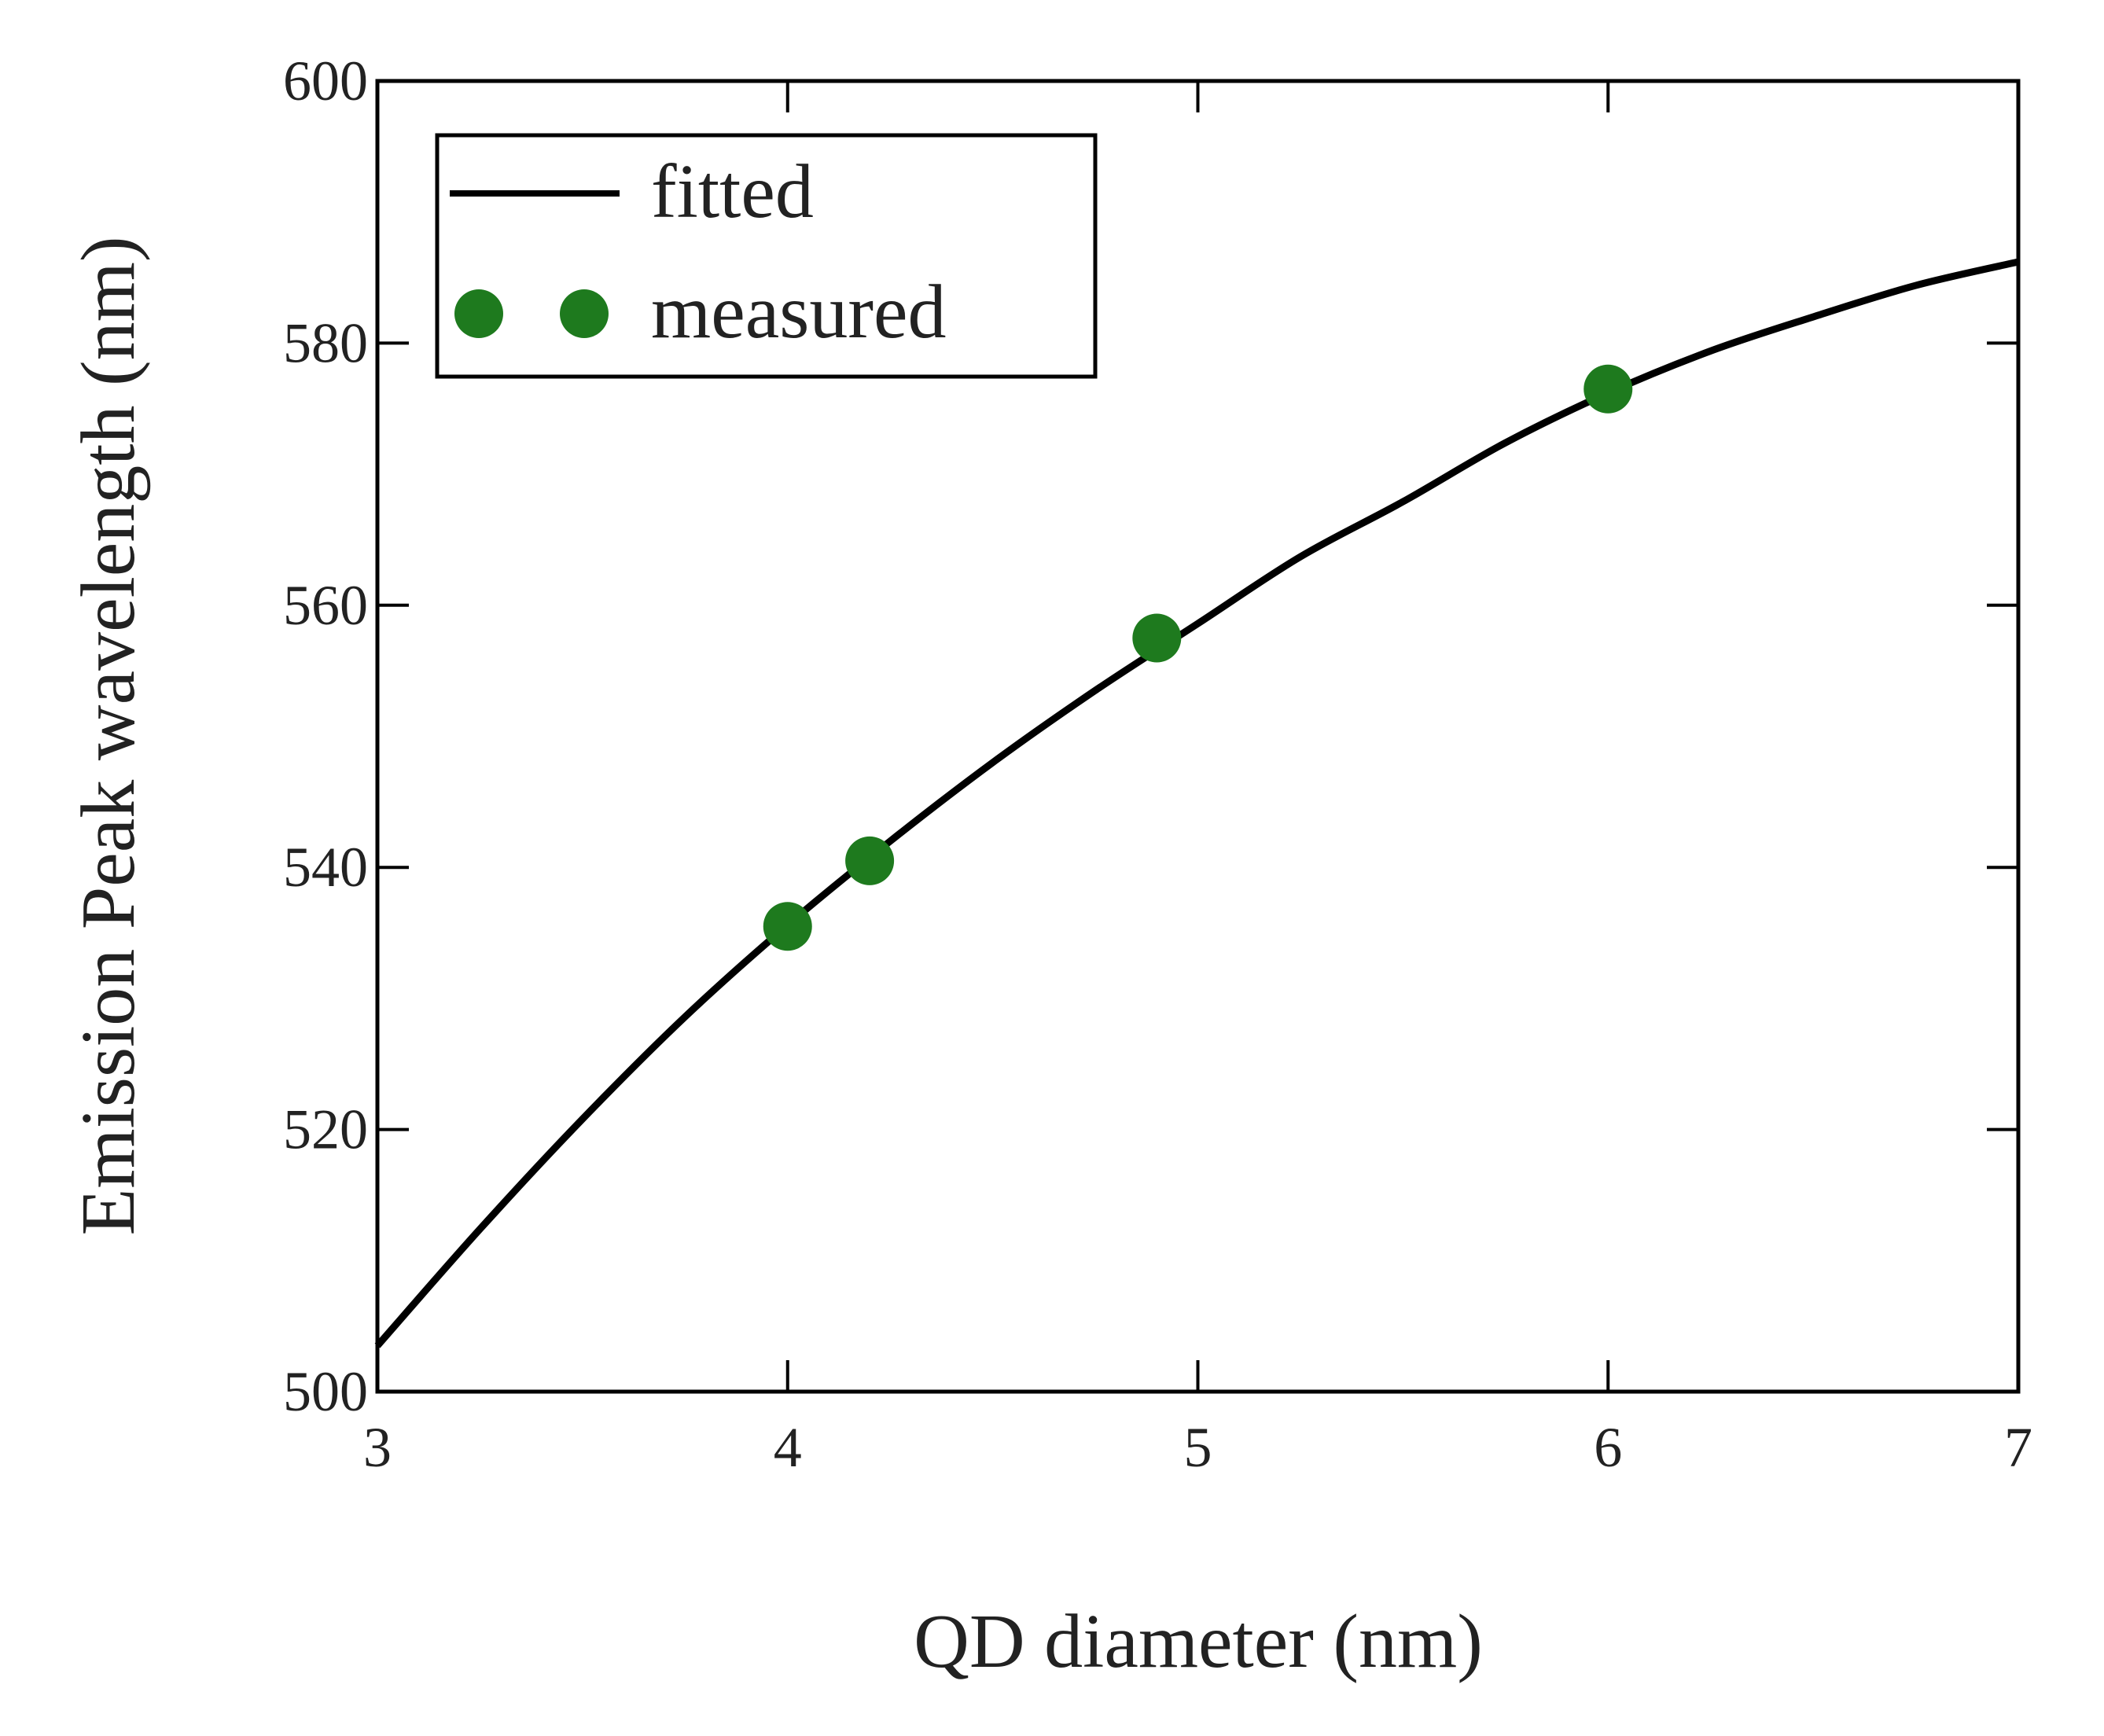 Image resolution: width=2104 pixels, height=1736 pixels. What do you see at coordinates (732, 192) in the screenshot?
I see `legend-label-fitted: fitted` at bounding box center [732, 192].